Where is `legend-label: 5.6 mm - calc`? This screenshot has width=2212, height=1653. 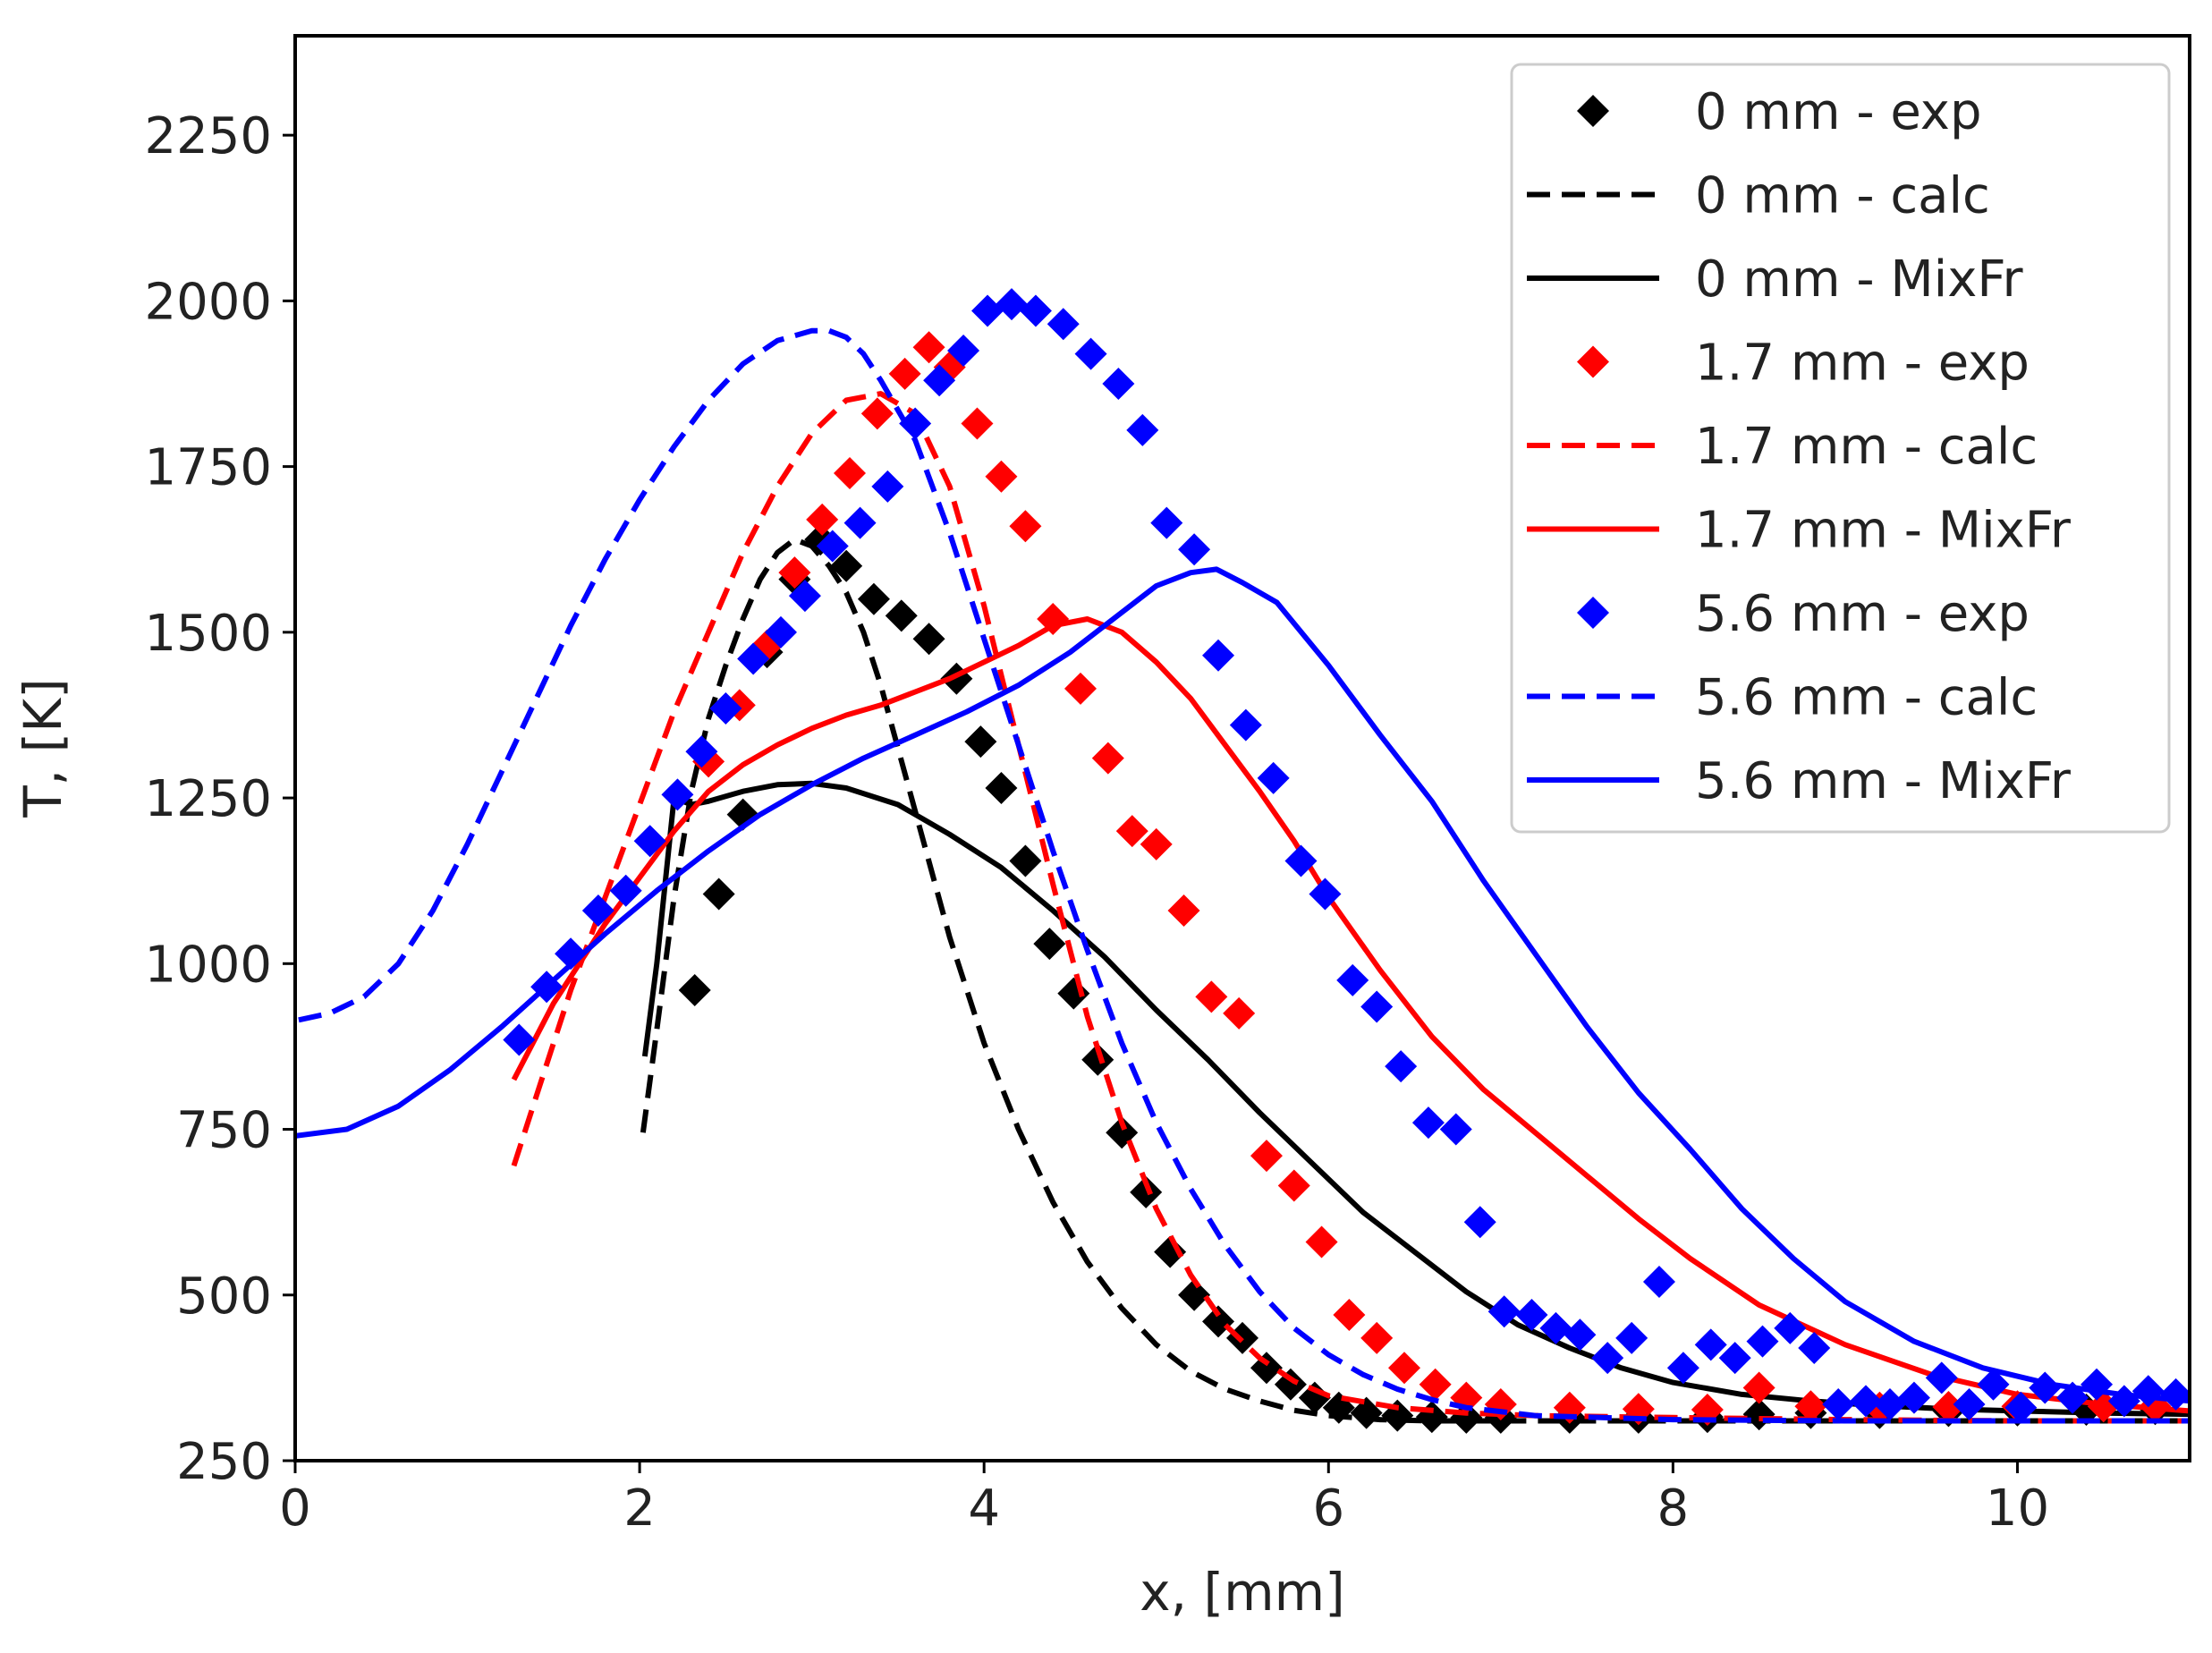
legend-label: 5.6 mm - calc is located at coordinates (1867, 698).